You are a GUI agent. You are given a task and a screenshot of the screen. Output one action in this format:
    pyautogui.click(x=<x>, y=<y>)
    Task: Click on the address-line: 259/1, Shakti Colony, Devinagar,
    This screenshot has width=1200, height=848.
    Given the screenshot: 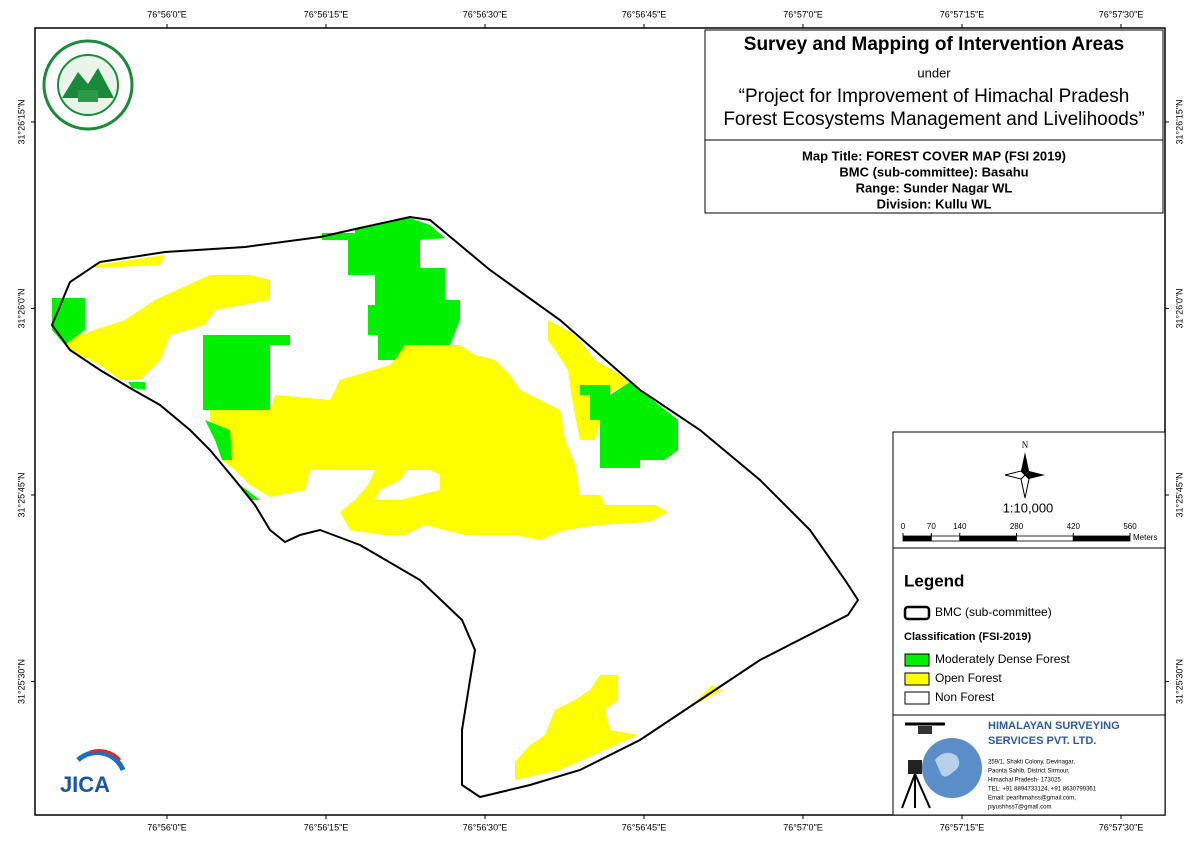 What is the action you would take?
    pyautogui.click(x=1031, y=763)
    